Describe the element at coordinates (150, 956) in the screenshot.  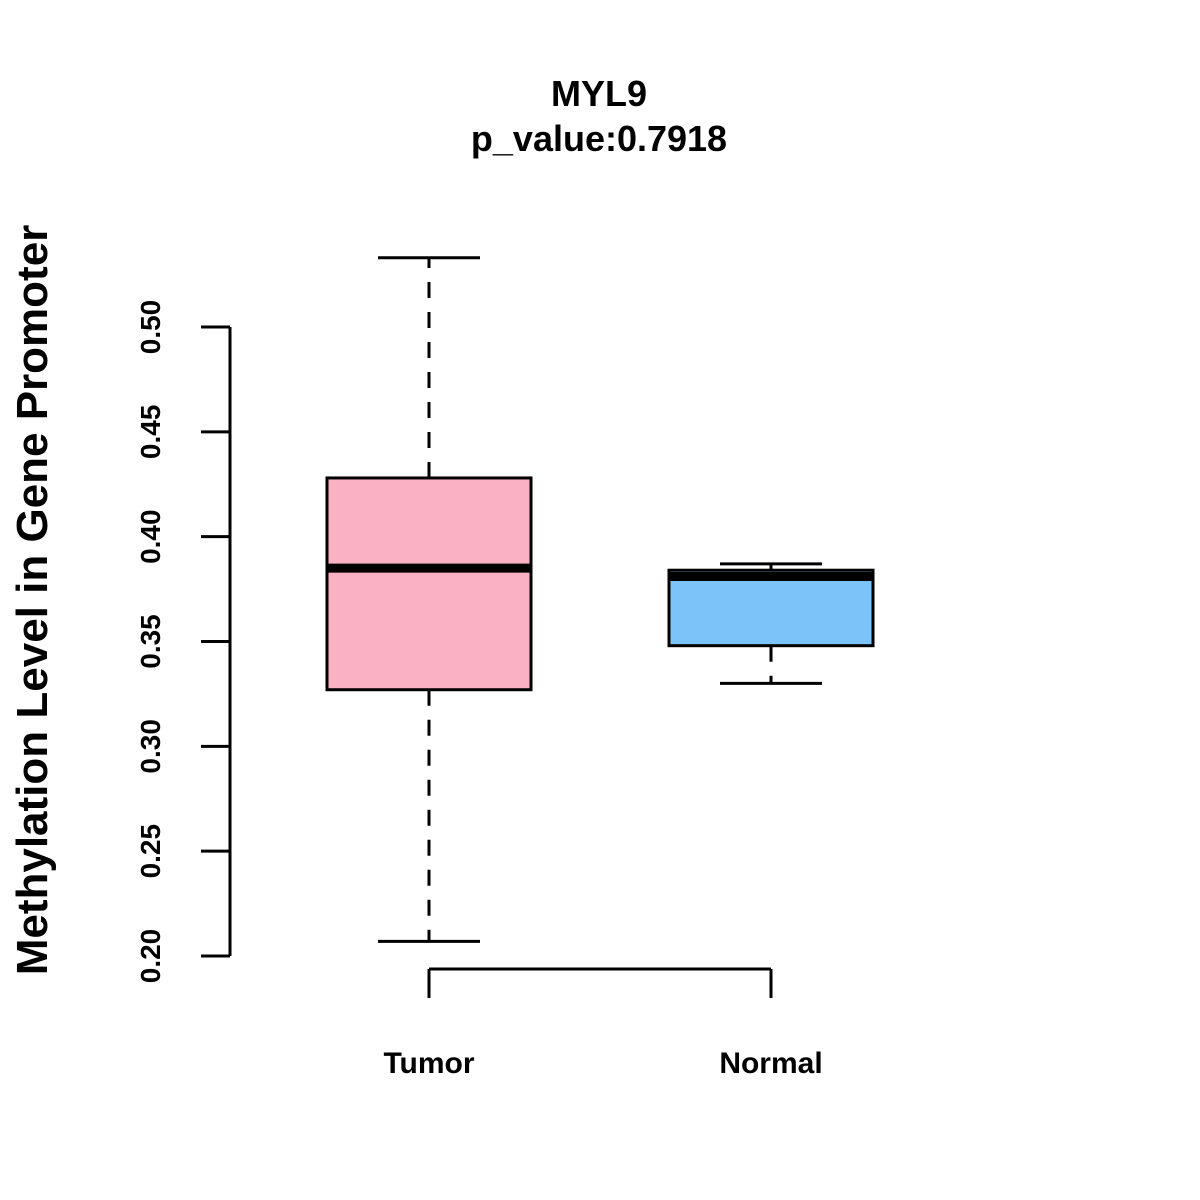
I see `y-tick-label: 0.20` at that location.